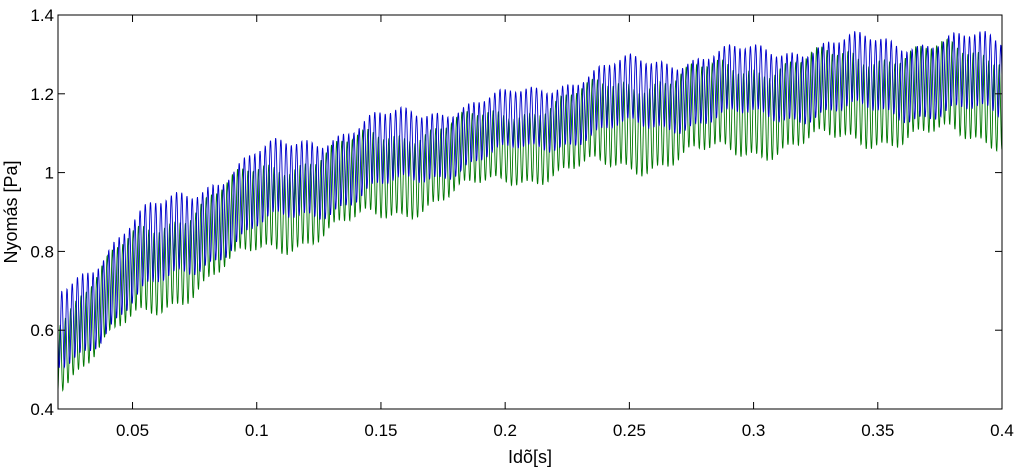  I want to click on x-tick-label: 0.2, so click(505, 430).